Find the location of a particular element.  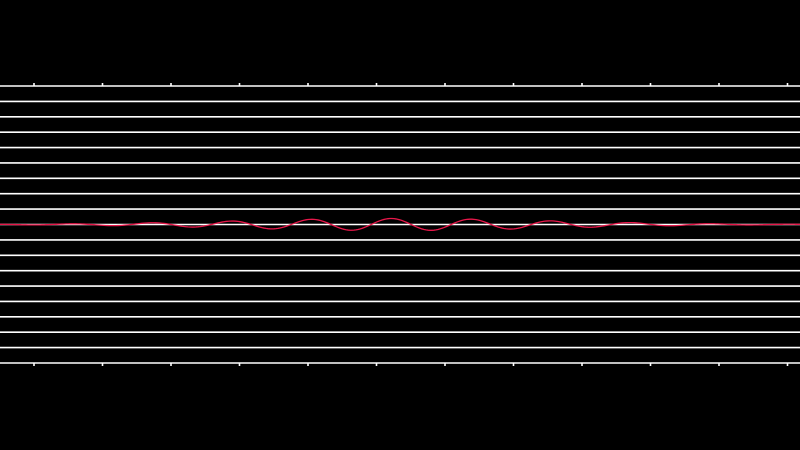

waveform-line is located at coordinates (400, 224).